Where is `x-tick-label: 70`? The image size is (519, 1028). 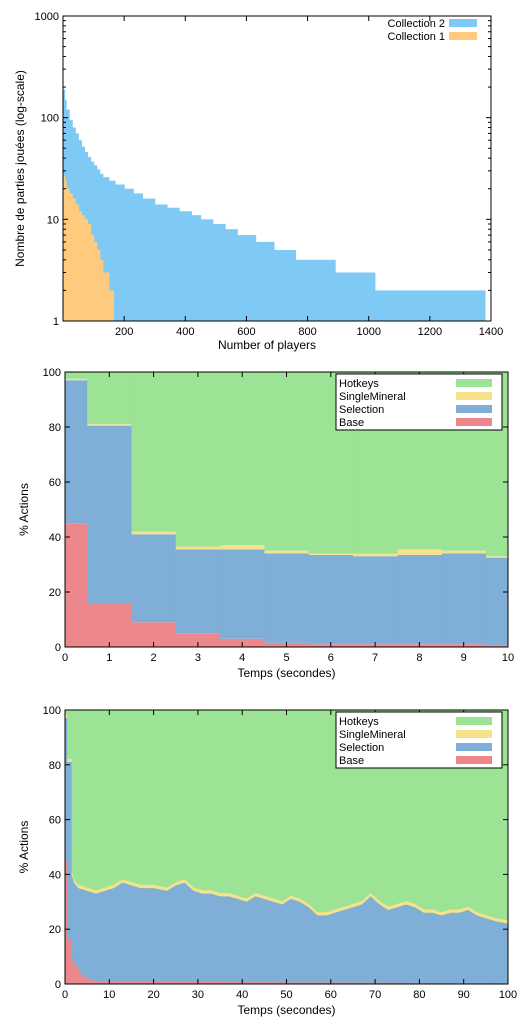
x-tick-label: 70 is located at coordinates (375, 995).